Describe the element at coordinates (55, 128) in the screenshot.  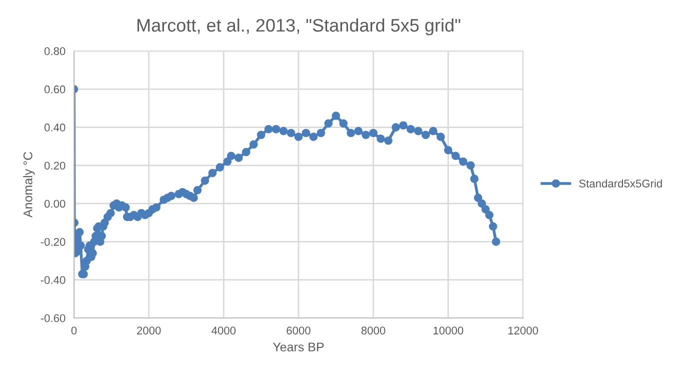
I see `y-tick-label: 0.40` at that location.